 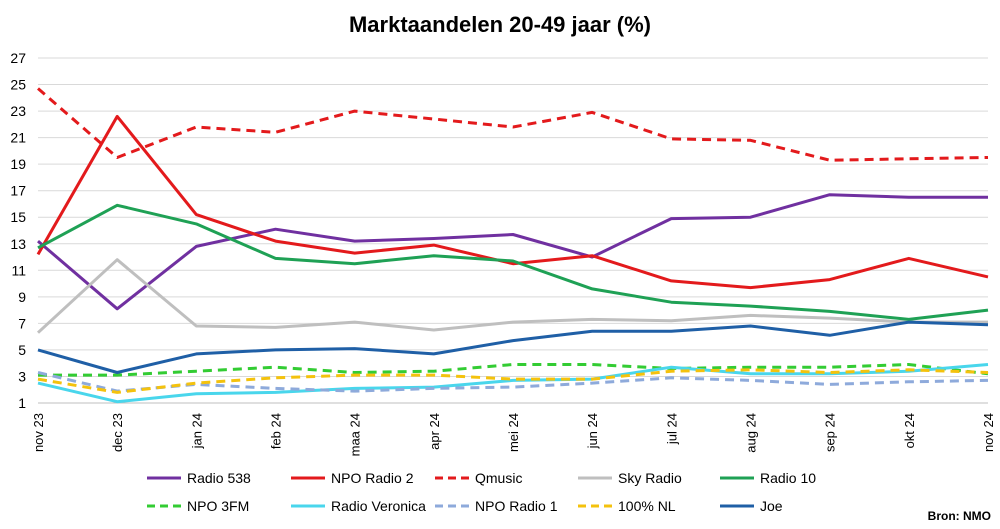 What do you see at coordinates (18, 58) in the screenshot?
I see `y-tick-label: 27` at bounding box center [18, 58].